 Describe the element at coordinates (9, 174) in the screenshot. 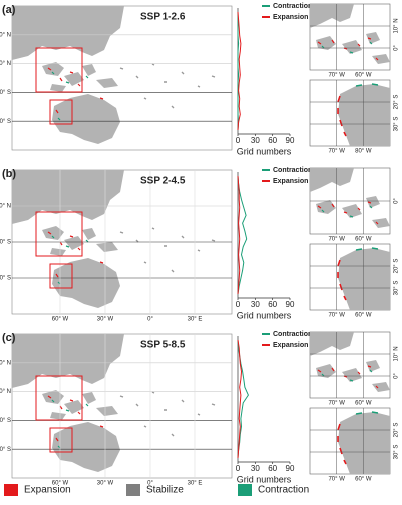

I see `panel-label: (b)` at that location.